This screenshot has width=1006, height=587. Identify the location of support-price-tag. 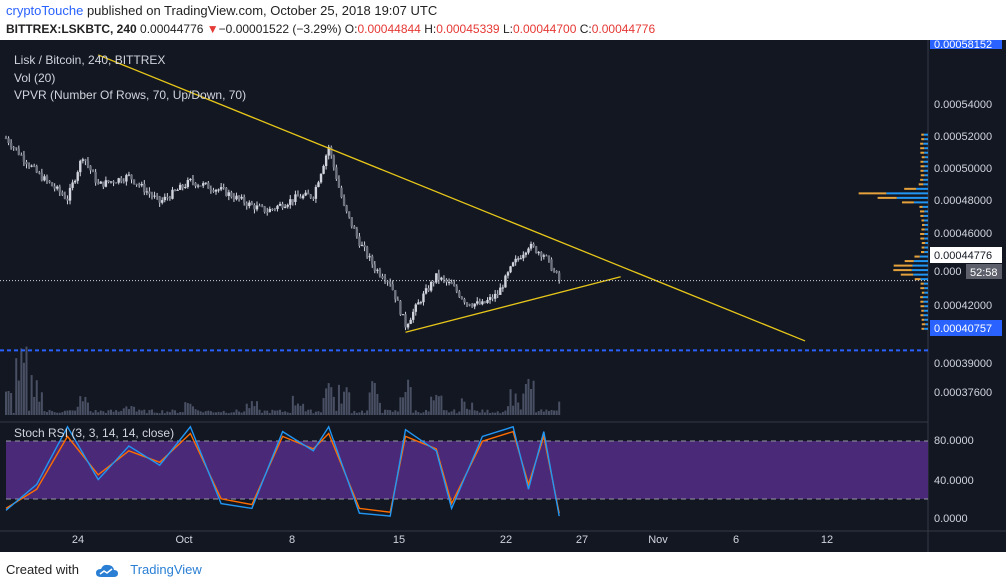
(966, 328).